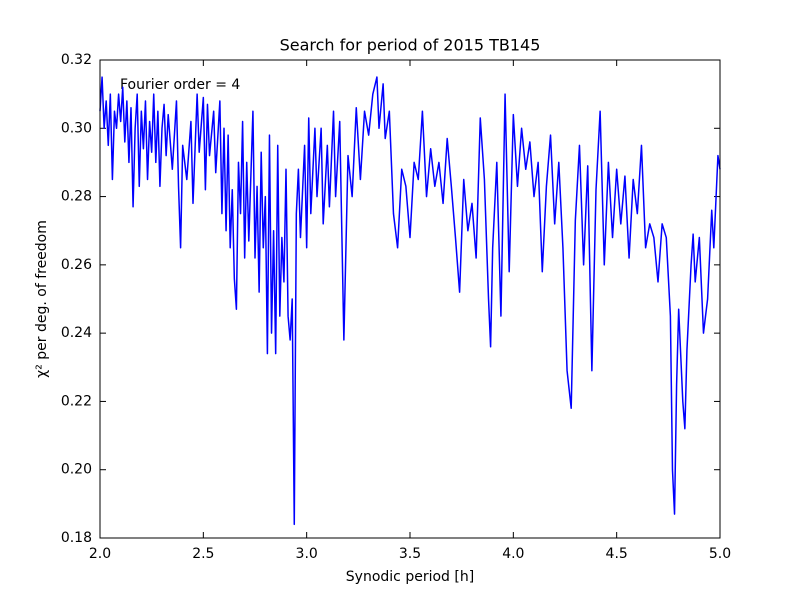 The width and height of the screenshot is (800, 600). Describe the element at coordinates (410, 45) in the screenshot. I see `chart-title: Search for period of 2015 TB145` at that location.